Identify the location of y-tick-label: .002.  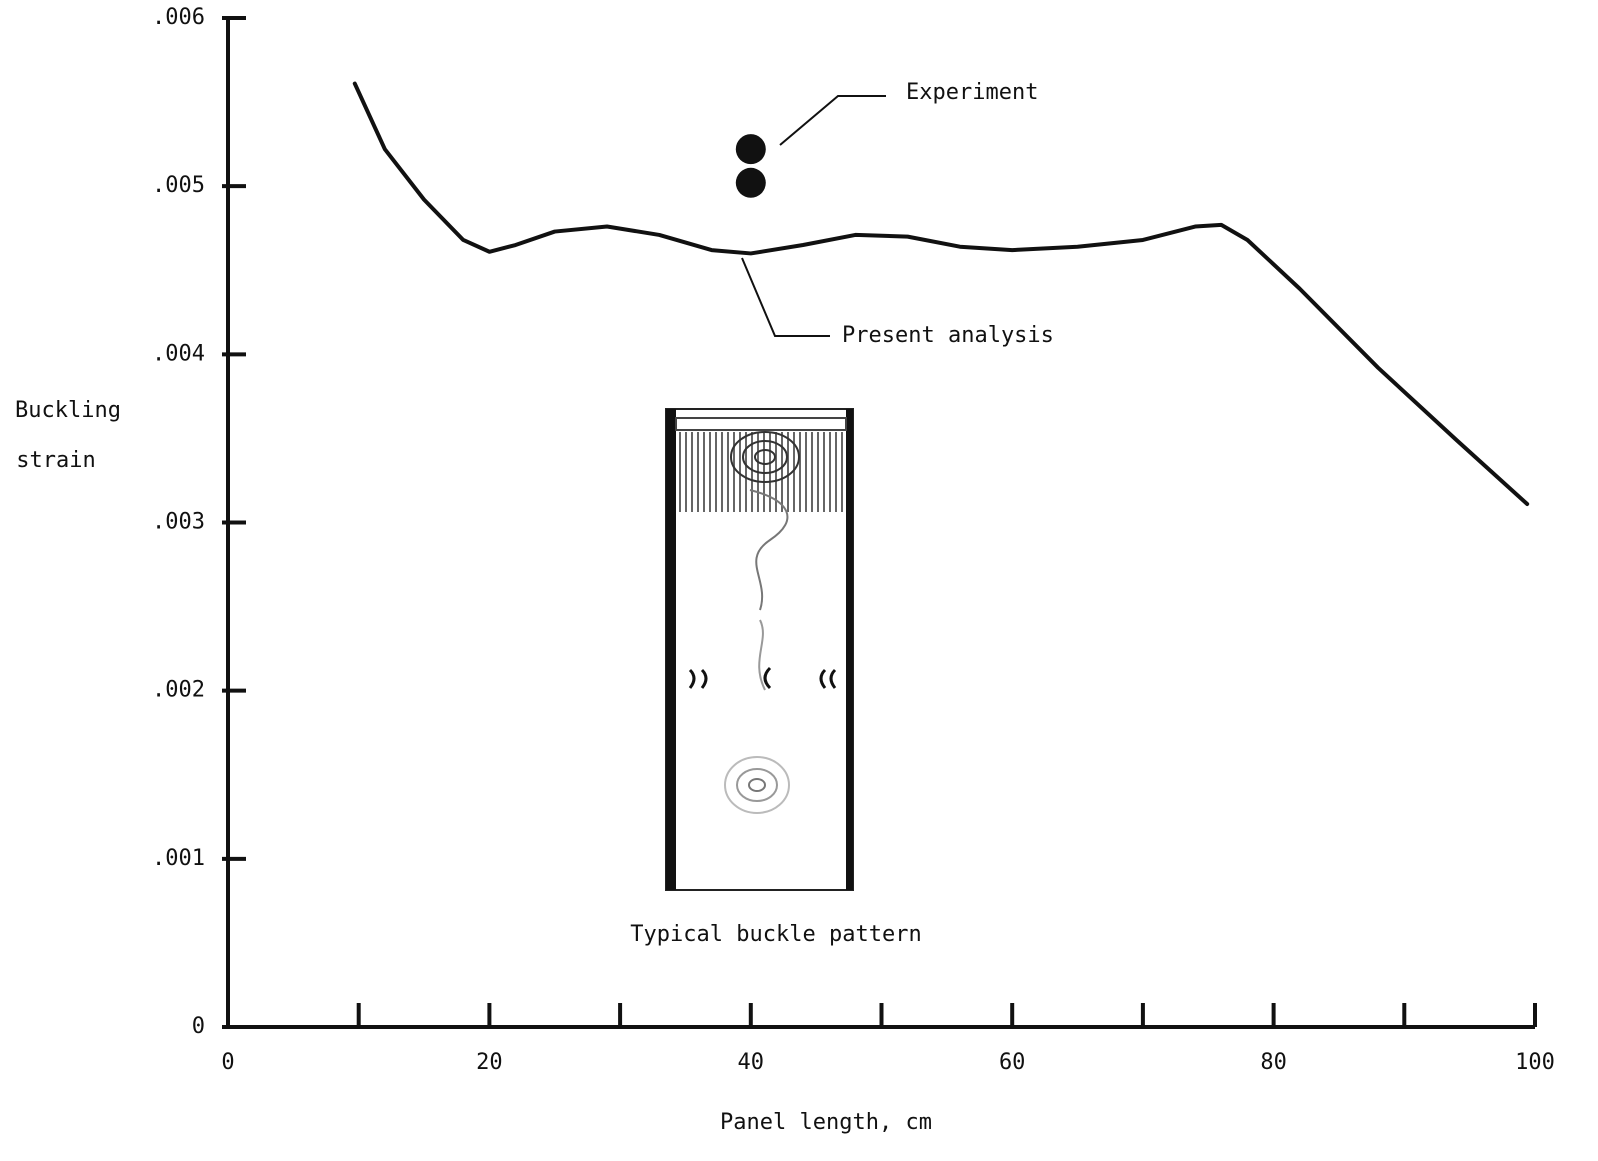
(178, 690).